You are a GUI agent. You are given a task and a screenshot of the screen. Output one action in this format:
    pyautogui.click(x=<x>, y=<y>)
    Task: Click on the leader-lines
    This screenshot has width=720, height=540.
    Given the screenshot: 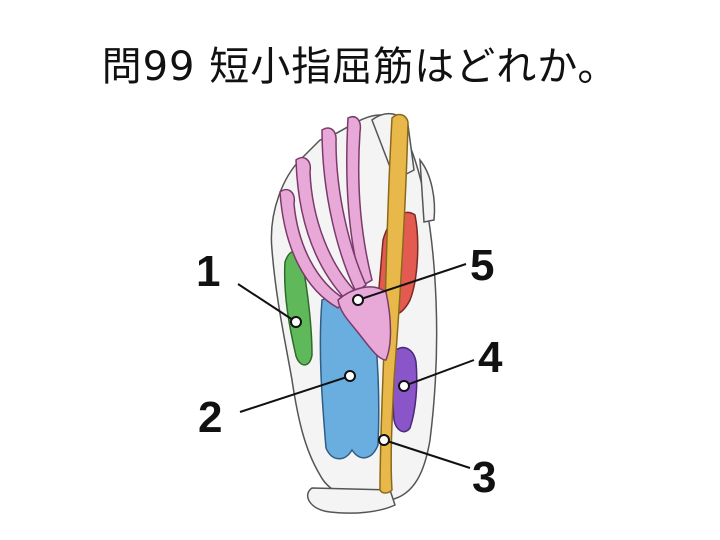 What is the action you would take?
    pyautogui.click(x=356, y=366)
    